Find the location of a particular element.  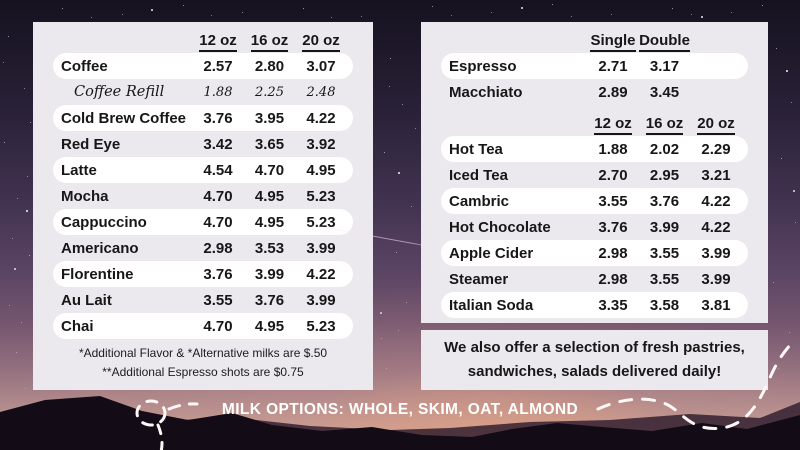

menu-row: Cambric 3.55 3.76 4.22 is located at coordinates (594, 201).